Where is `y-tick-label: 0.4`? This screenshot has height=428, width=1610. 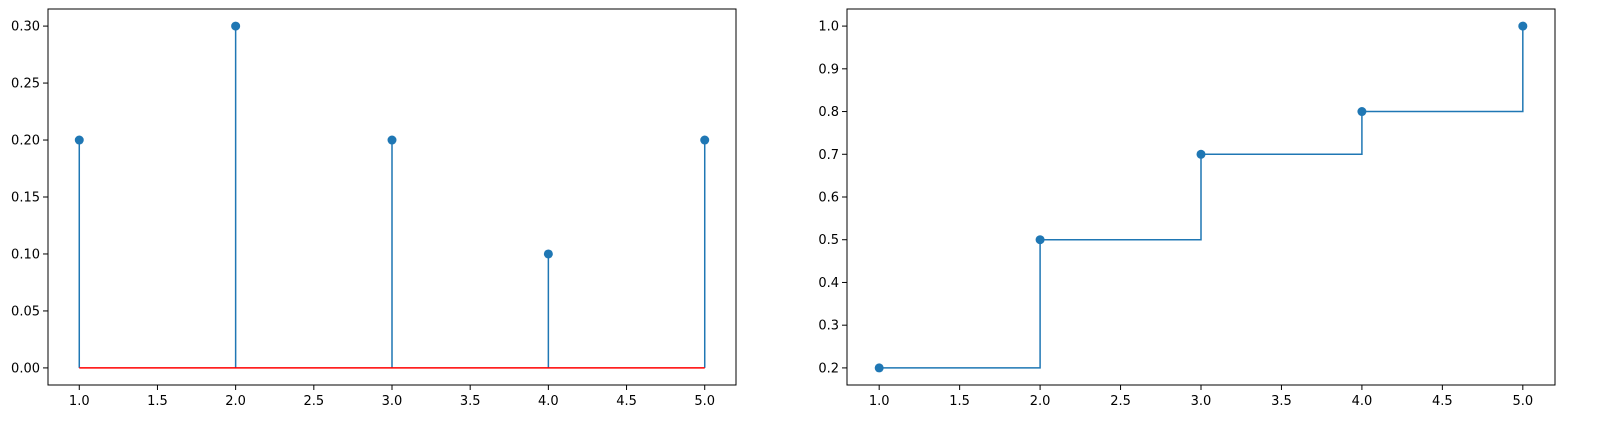
y-tick-label: 0.4 is located at coordinates (828, 283).